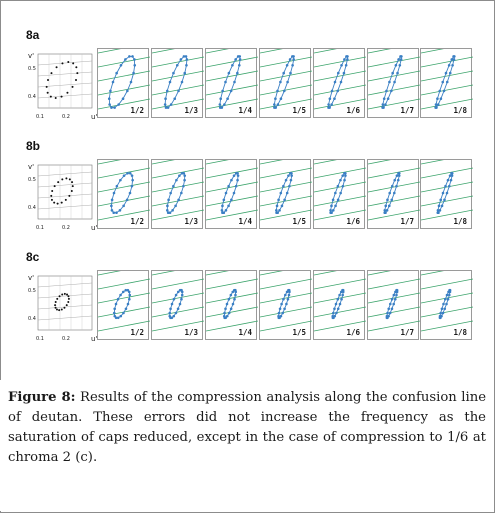 Image resolution: width=495 pixels, height=513 pixels. I want to click on axis-tick-label: 0.1, so click(40, 228).